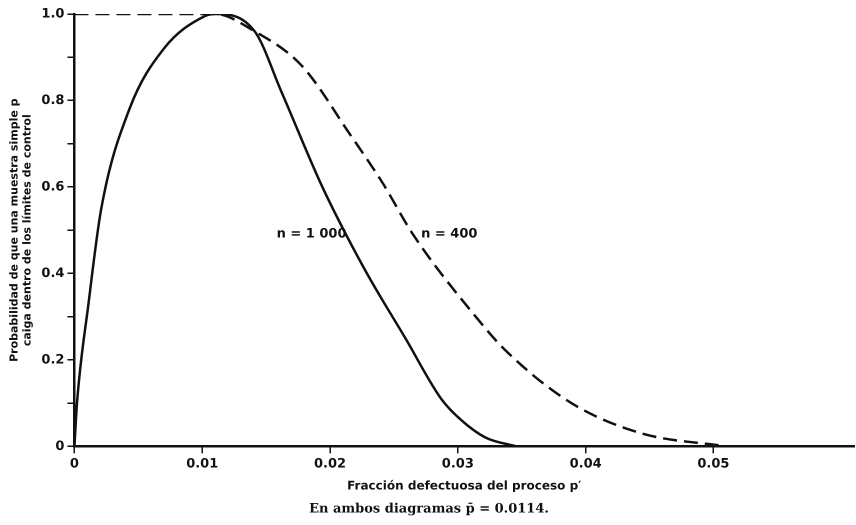  Describe the element at coordinates (449, 234) in the screenshot. I see `series-label: n = 400` at that location.